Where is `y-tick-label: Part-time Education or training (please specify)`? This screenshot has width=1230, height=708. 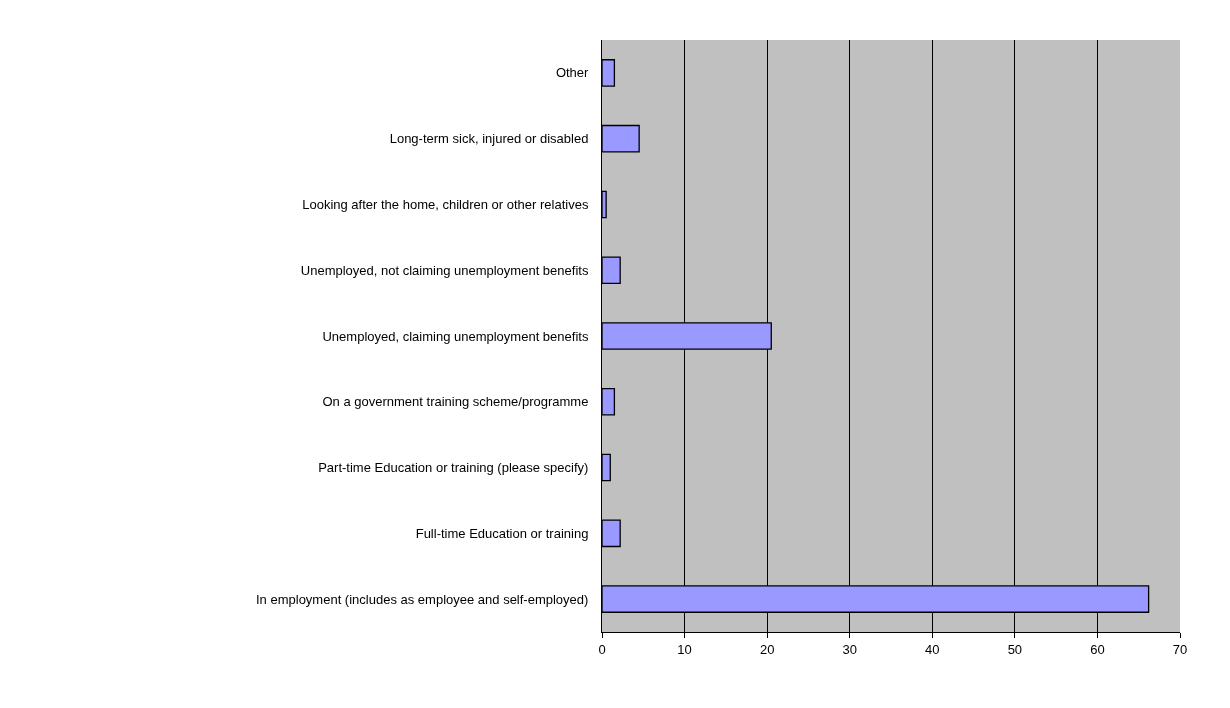 y-tick-label: Part-time Education or training (please specify) is located at coordinates (453, 468).